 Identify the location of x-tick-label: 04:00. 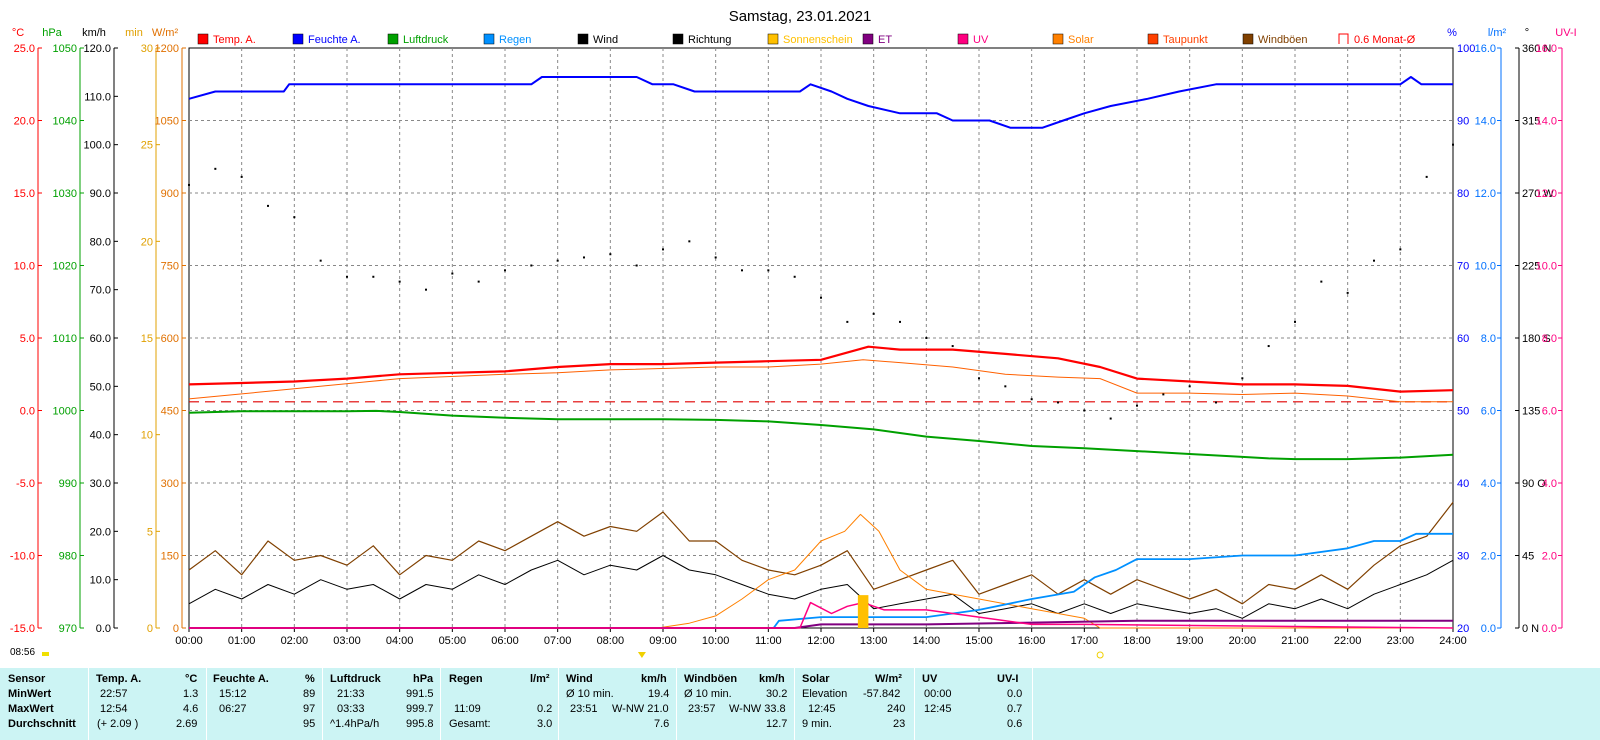
(400, 641).